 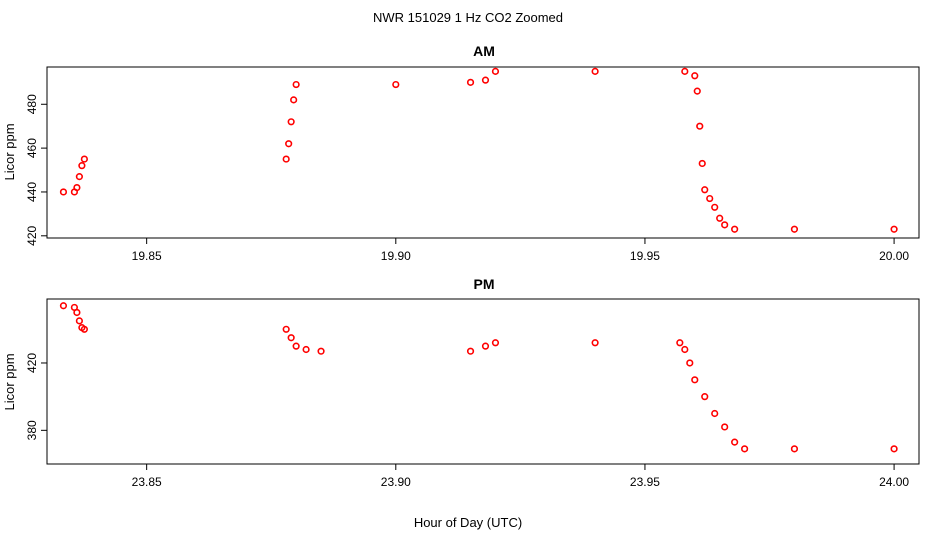 What do you see at coordinates (32, 104) in the screenshot?
I see `am-y-tick-label: 480` at bounding box center [32, 104].